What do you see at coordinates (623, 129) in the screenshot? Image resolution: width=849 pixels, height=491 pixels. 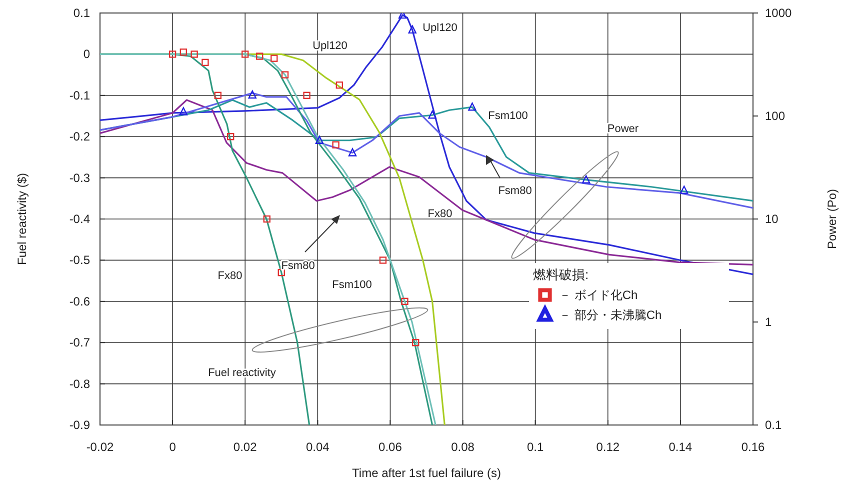 I see `annotation: Power` at bounding box center [623, 129].